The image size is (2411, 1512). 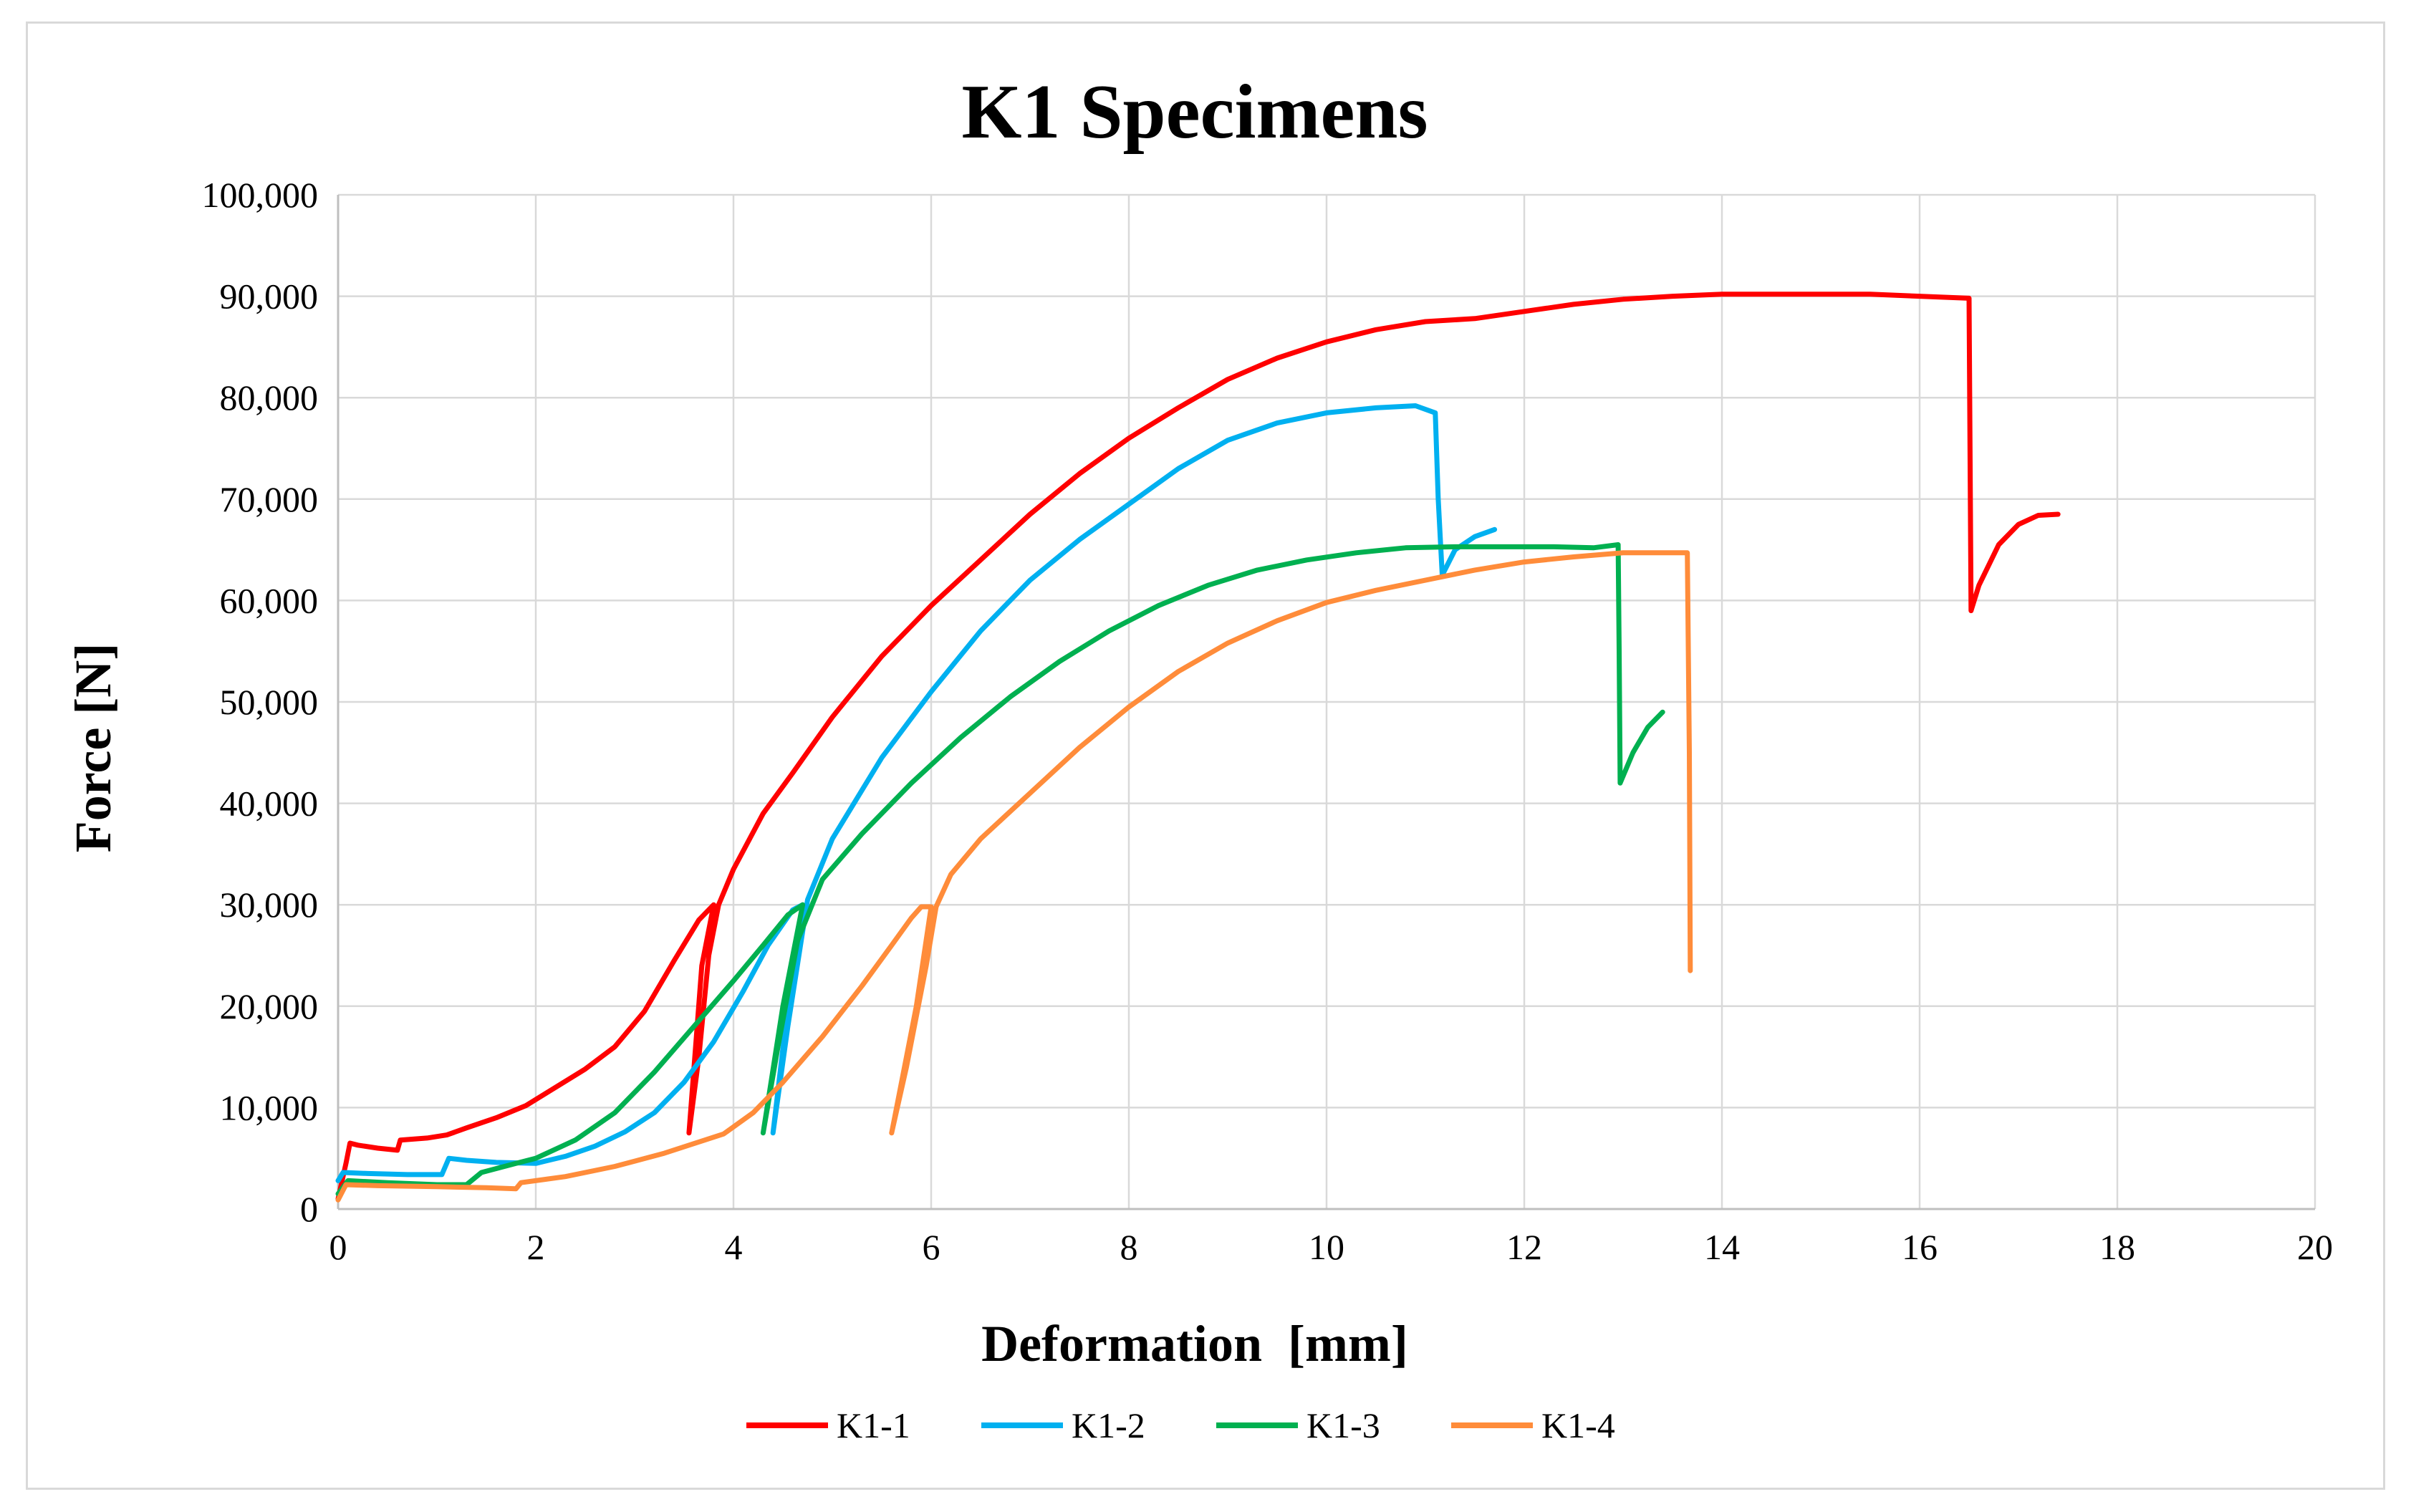 What do you see at coordinates (1524, 1247) in the screenshot?
I see `x-tick-label: 12` at bounding box center [1524, 1247].